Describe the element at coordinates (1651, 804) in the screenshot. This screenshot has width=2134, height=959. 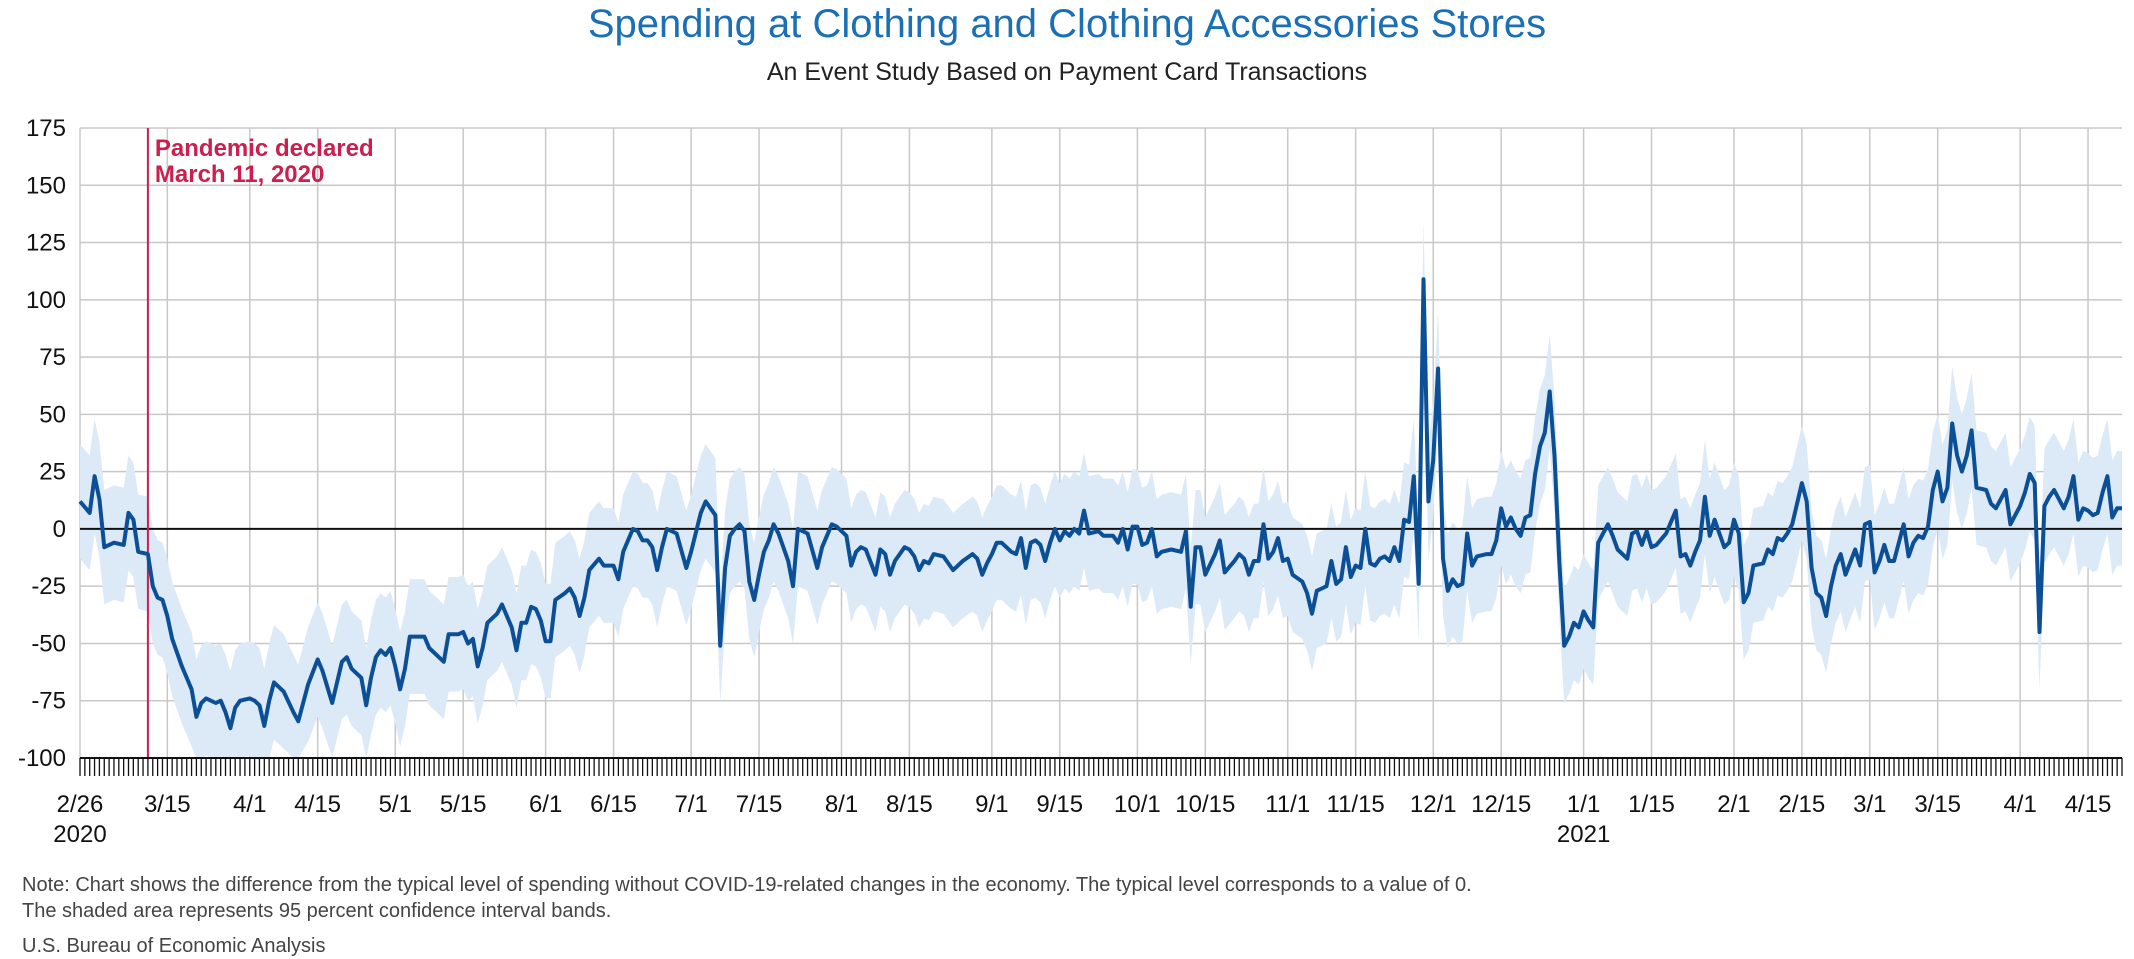
I see `x-tick-label: 1/15` at that location.